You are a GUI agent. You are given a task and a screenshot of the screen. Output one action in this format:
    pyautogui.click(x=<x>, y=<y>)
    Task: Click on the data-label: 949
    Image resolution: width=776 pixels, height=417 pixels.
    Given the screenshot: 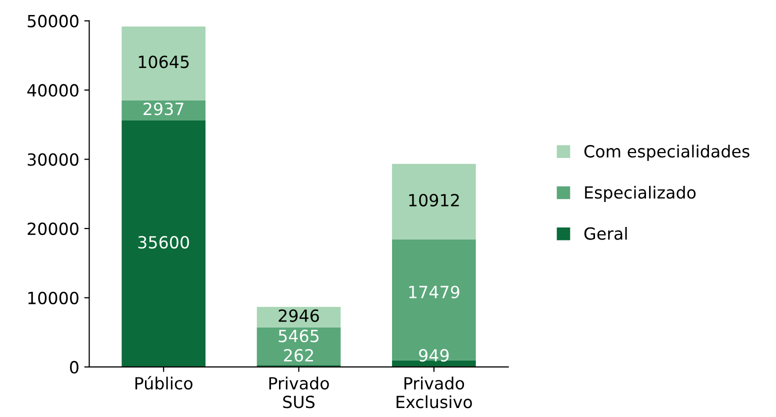 What is the action you would take?
    pyautogui.click(x=434, y=355)
    